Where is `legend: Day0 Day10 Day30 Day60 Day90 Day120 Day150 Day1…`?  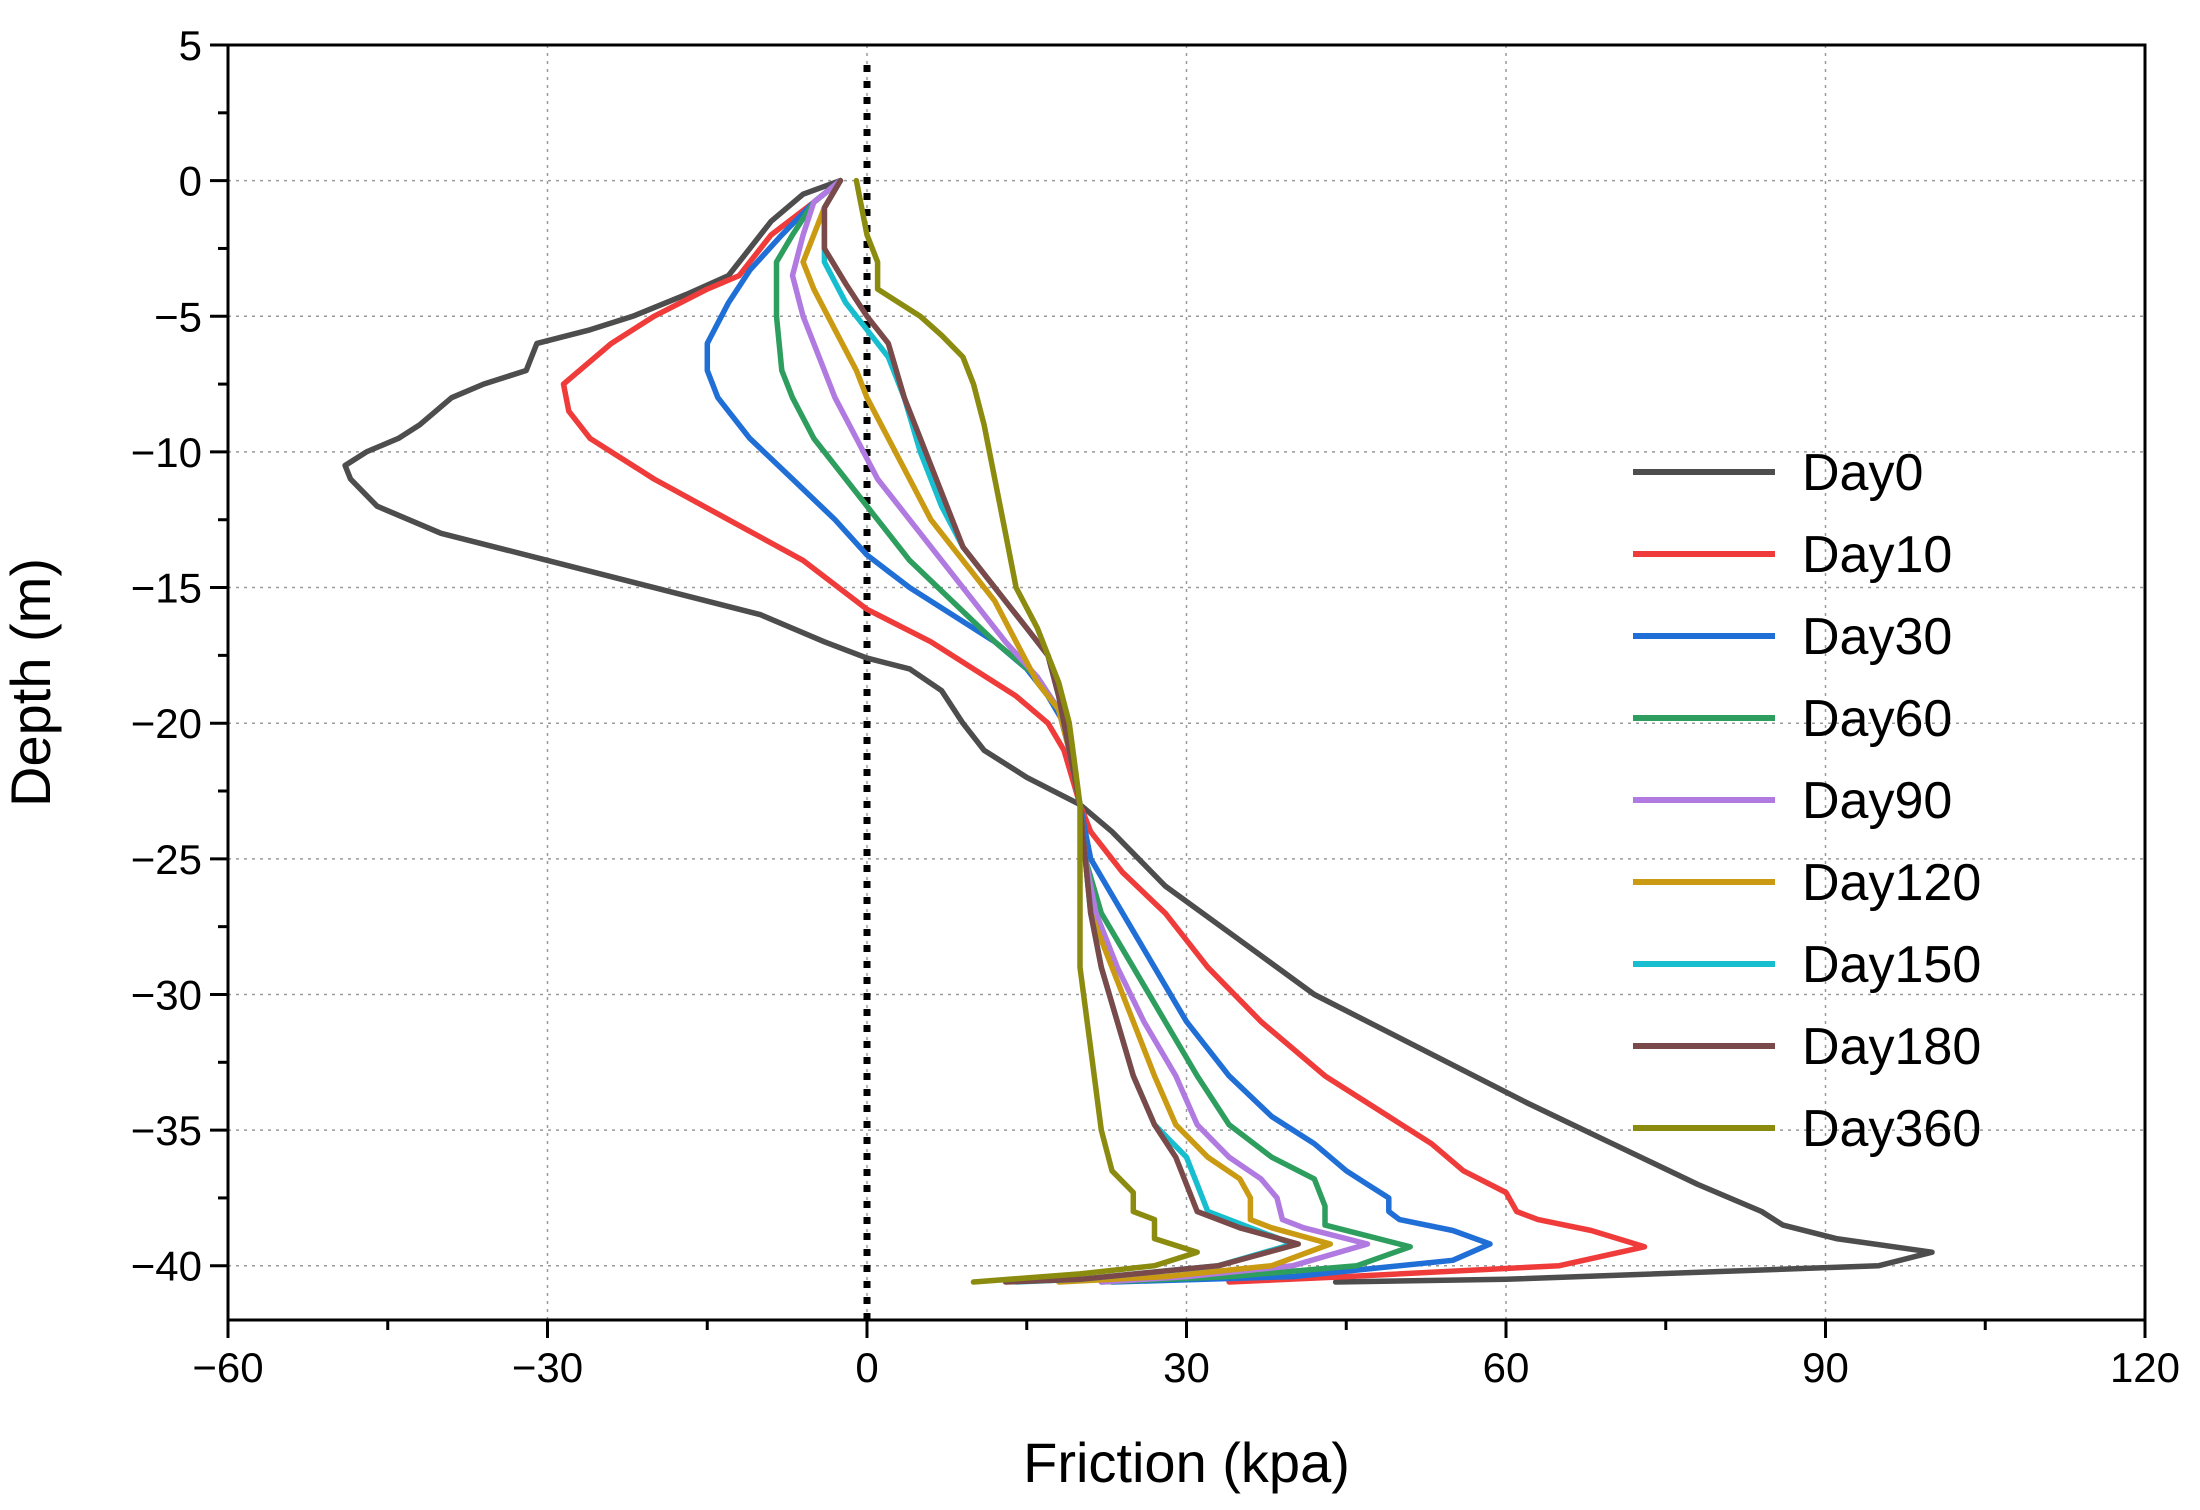
legend: Day0 Day10 Day30 Day60 Day90 Day120 Day150 Day1… is located at coordinates (1807, 801).